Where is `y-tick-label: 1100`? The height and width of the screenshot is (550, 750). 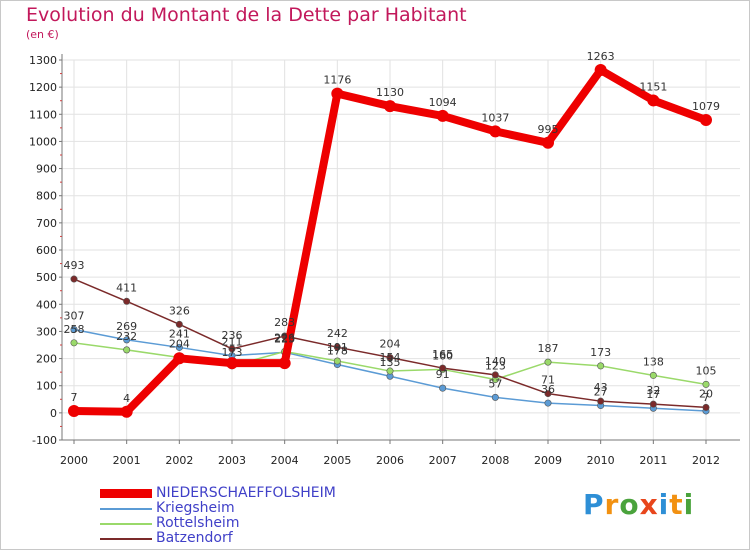 y-tick-label: 1100 is located at coordinates (43, 114).